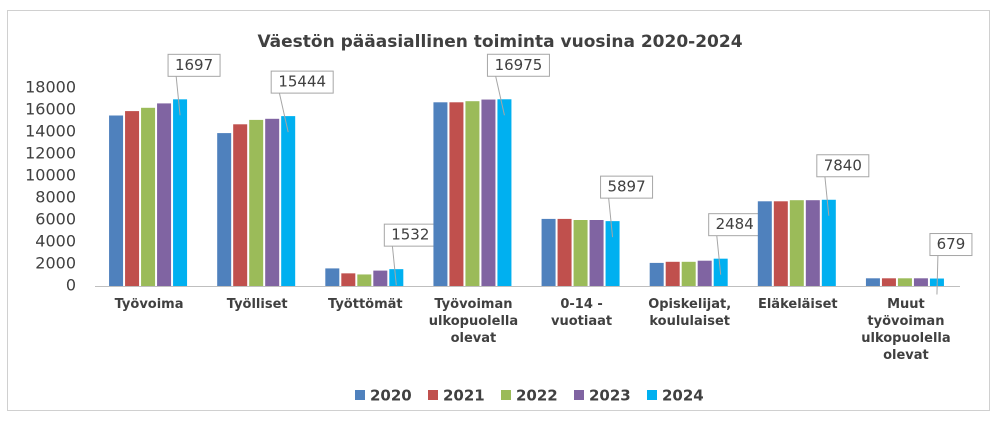 This screenshot has width=998, height=421. Describe the element at coordinates (50, 131) in the screenshot. I see `y-tick-label: 14000` at that location.